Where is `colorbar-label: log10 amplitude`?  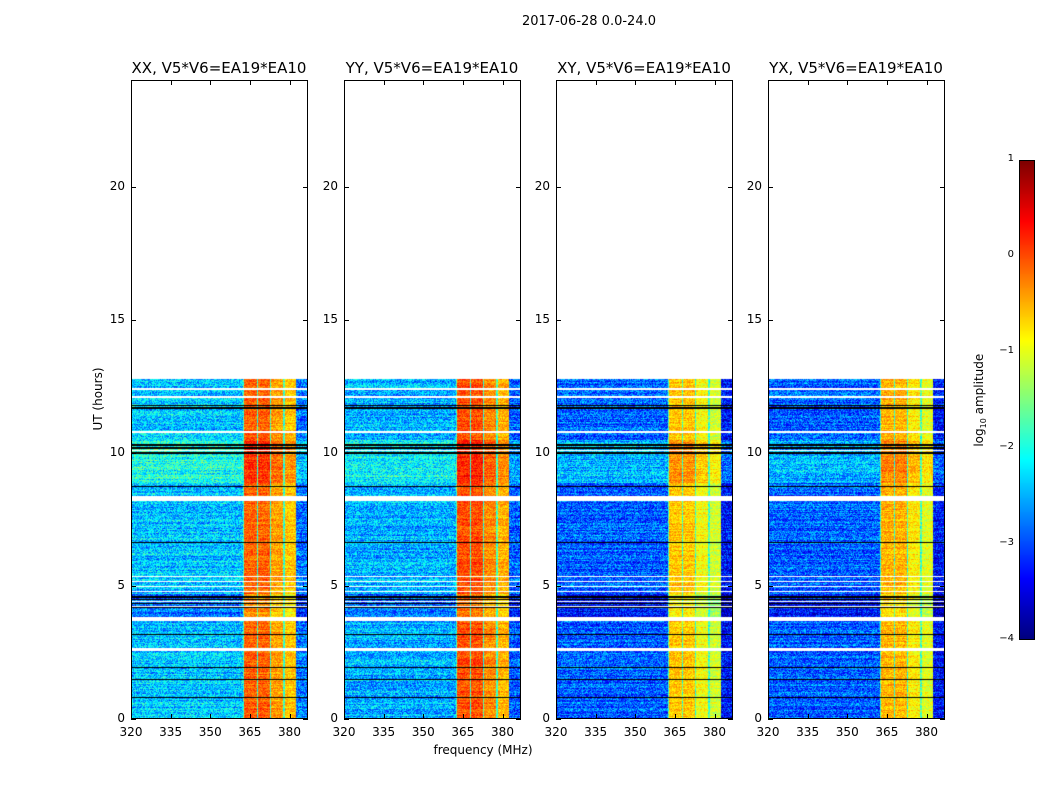
colorbar-label: log10 amplitude is located at coordinates (980, 400).